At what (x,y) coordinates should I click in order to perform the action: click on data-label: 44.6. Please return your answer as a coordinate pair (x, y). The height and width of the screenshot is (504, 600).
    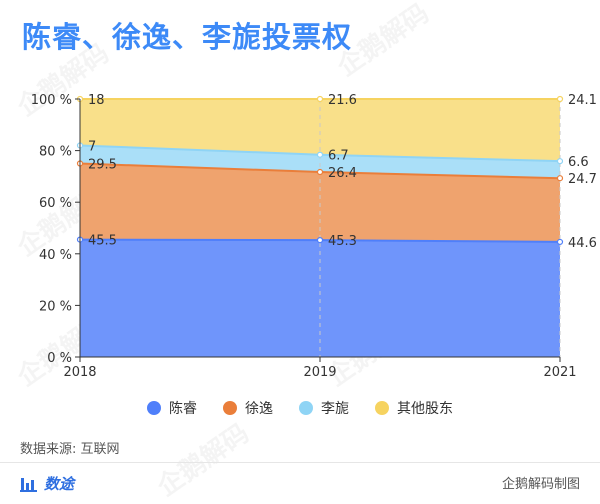
    Looking at the image, I should click on (582, 243).